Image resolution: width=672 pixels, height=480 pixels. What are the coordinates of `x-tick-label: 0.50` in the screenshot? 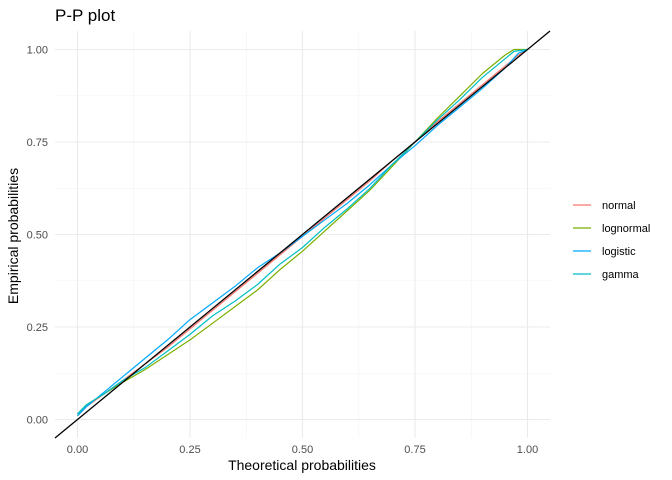 It's located at (302, 450).